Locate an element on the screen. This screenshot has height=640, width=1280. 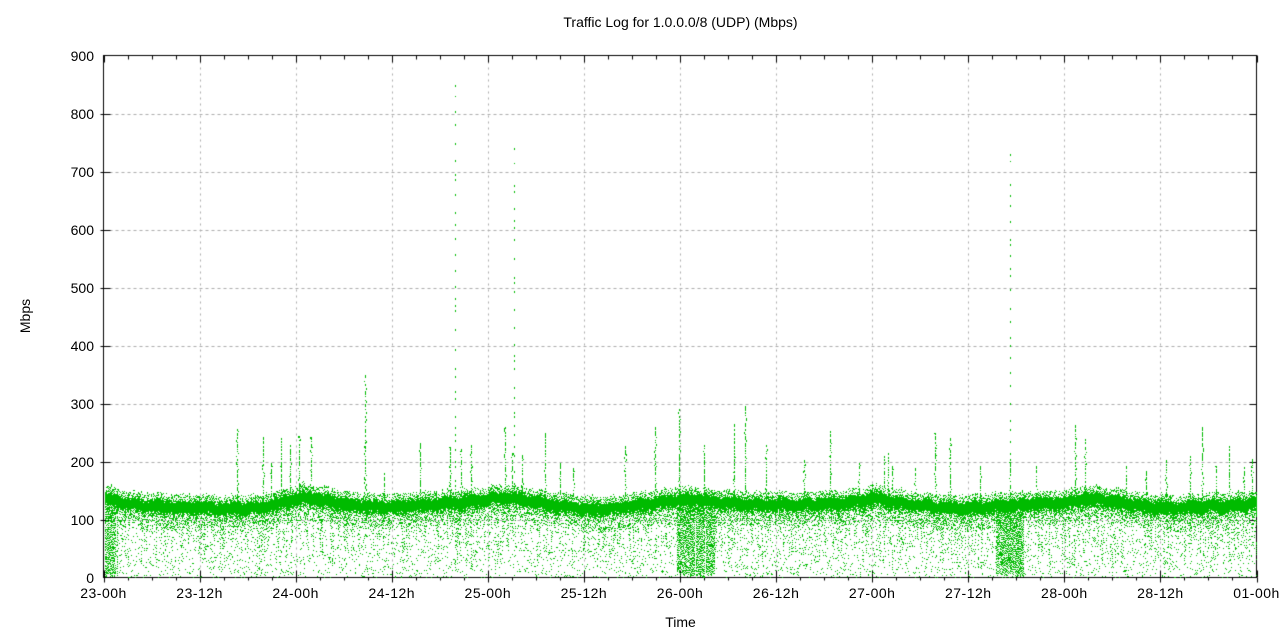
y-axis-label: Mbps is located at coordinates (25, 316).